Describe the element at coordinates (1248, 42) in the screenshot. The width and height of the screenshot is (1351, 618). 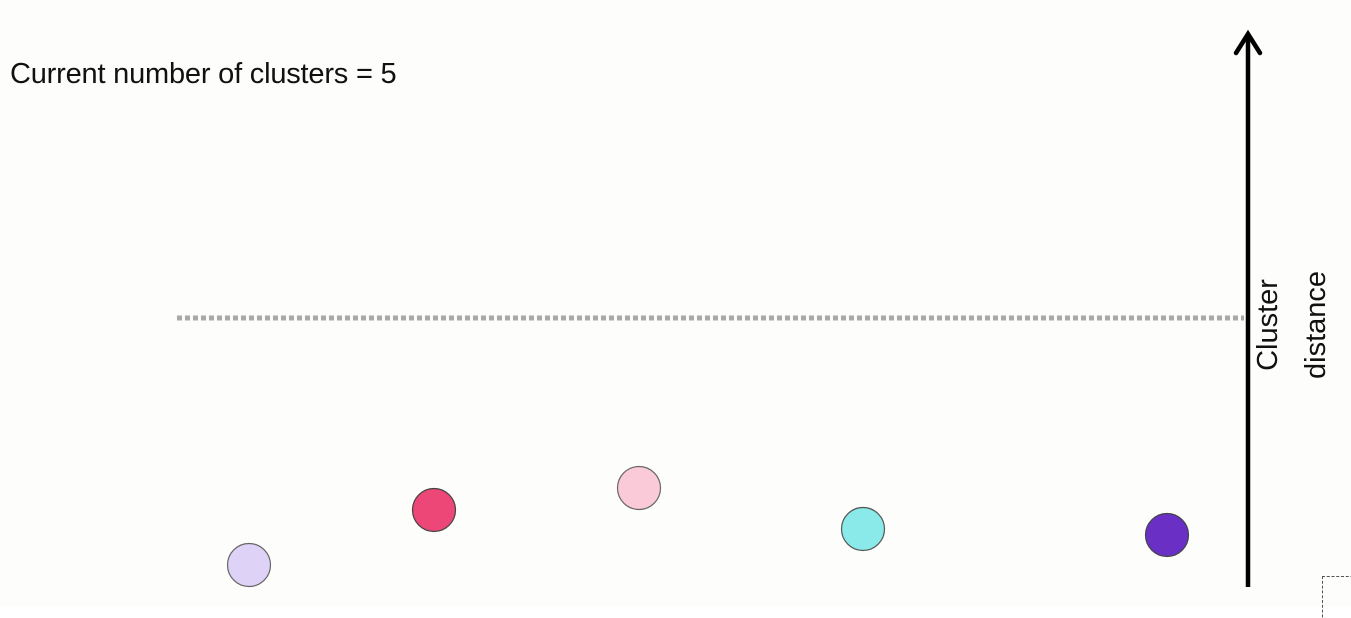
I see `axis-arrowhead-icon` at that location.